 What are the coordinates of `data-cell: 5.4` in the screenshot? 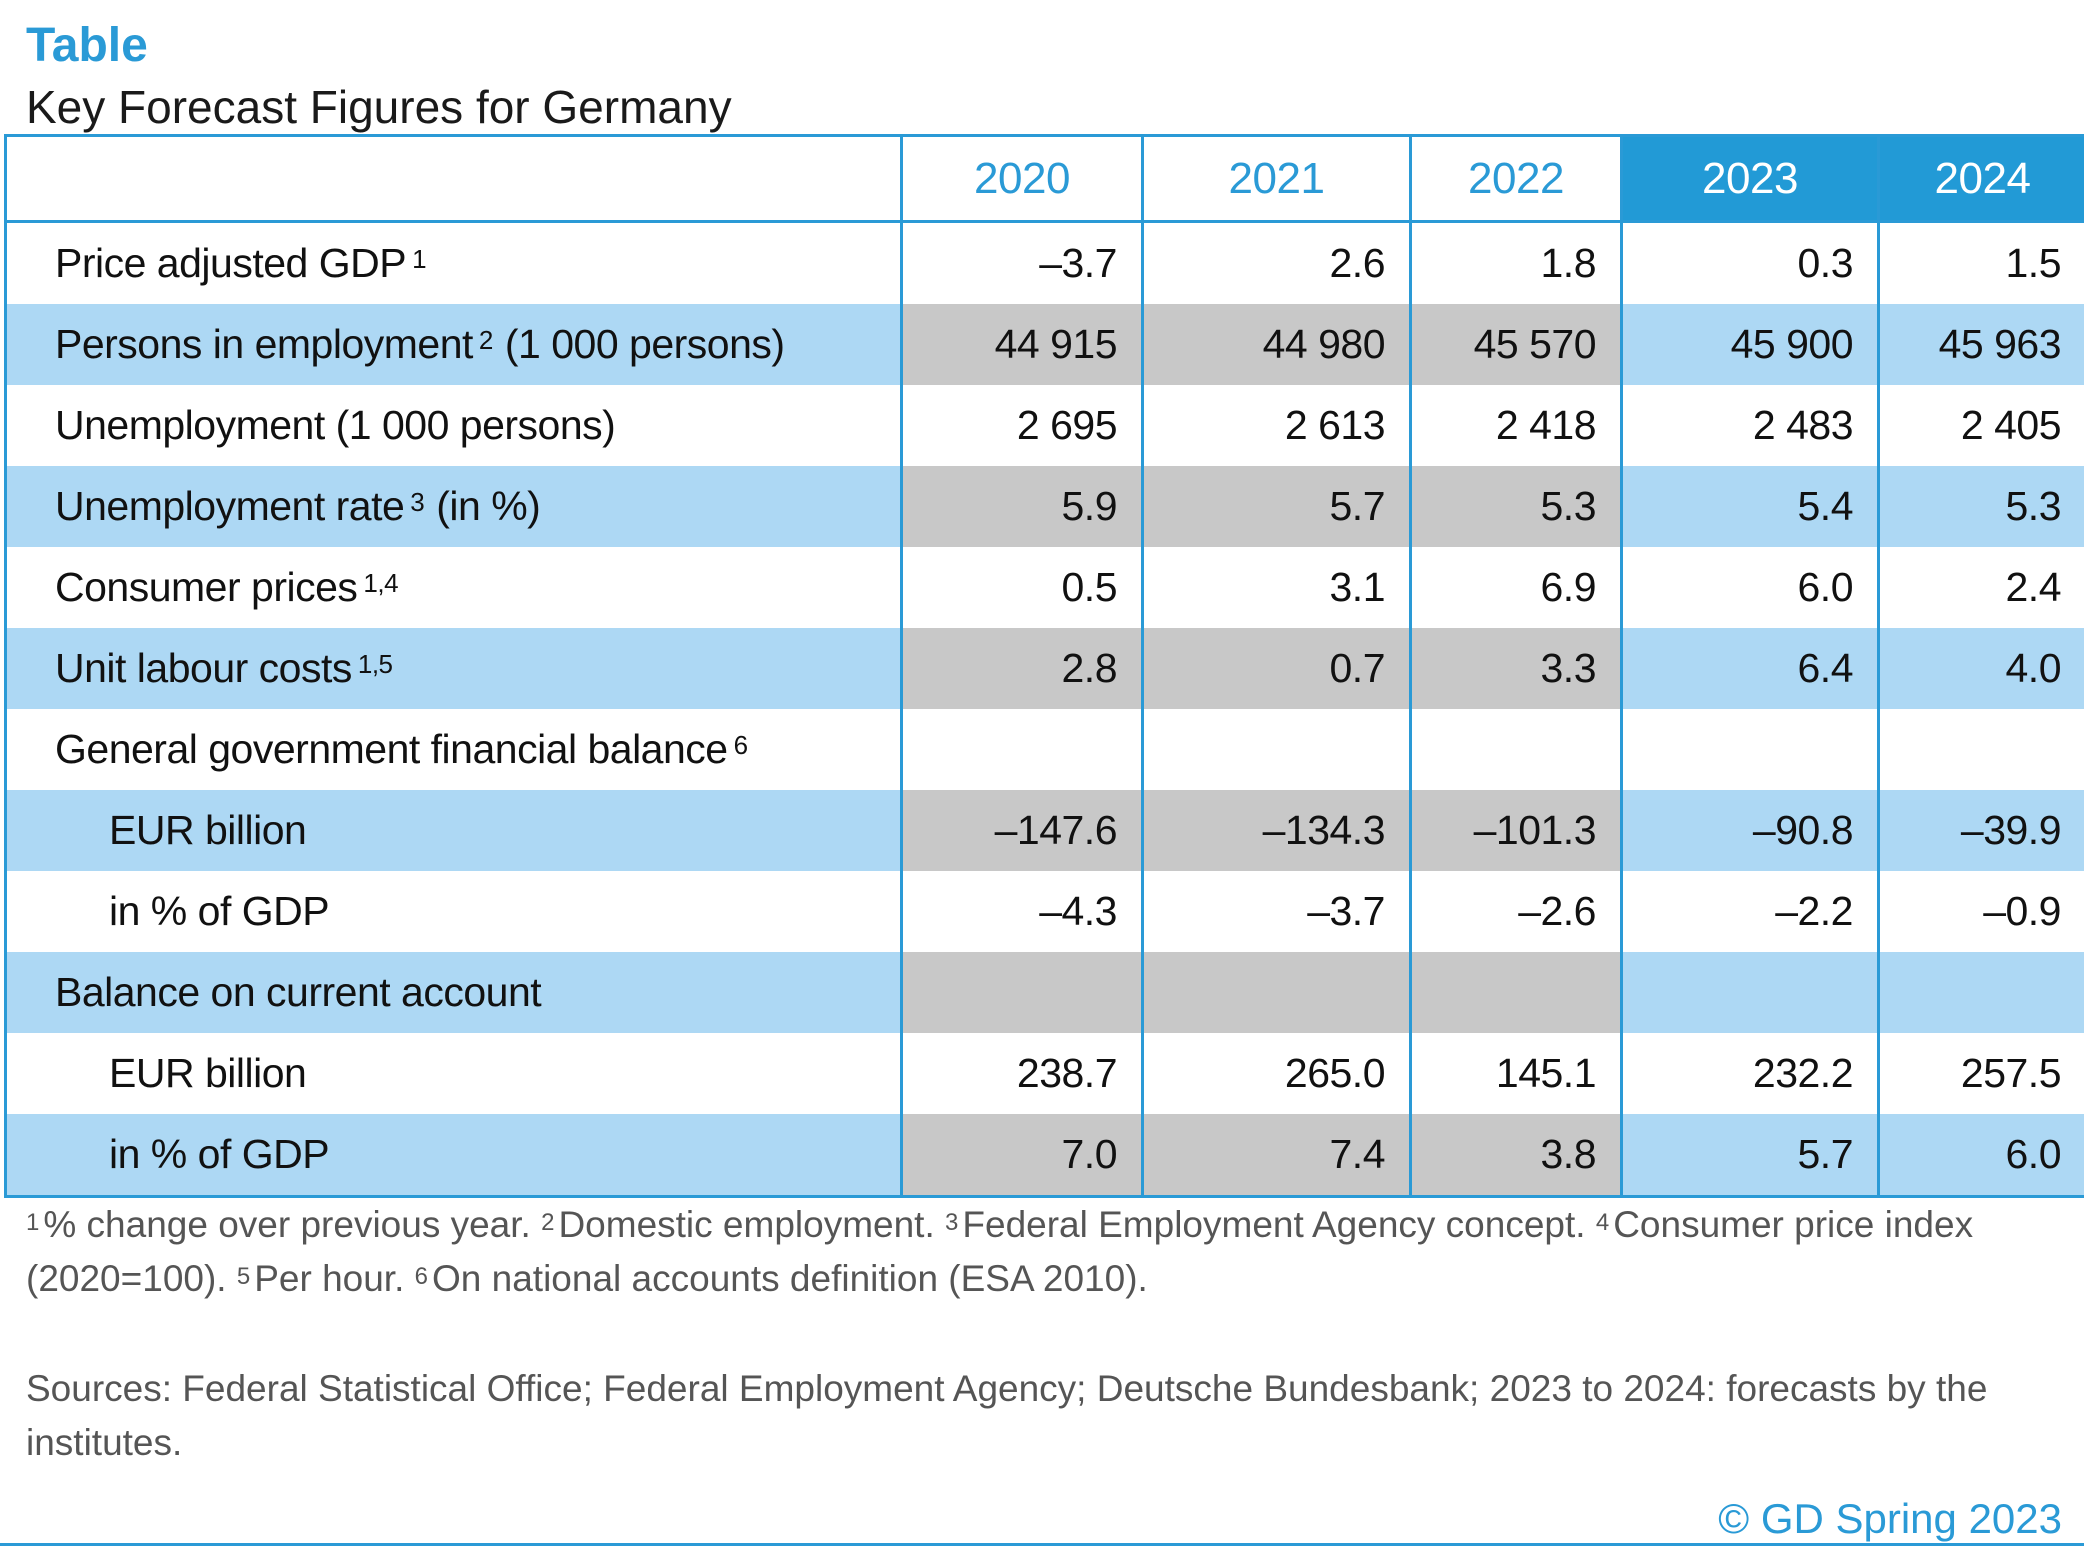 It's located at (1748, 506).